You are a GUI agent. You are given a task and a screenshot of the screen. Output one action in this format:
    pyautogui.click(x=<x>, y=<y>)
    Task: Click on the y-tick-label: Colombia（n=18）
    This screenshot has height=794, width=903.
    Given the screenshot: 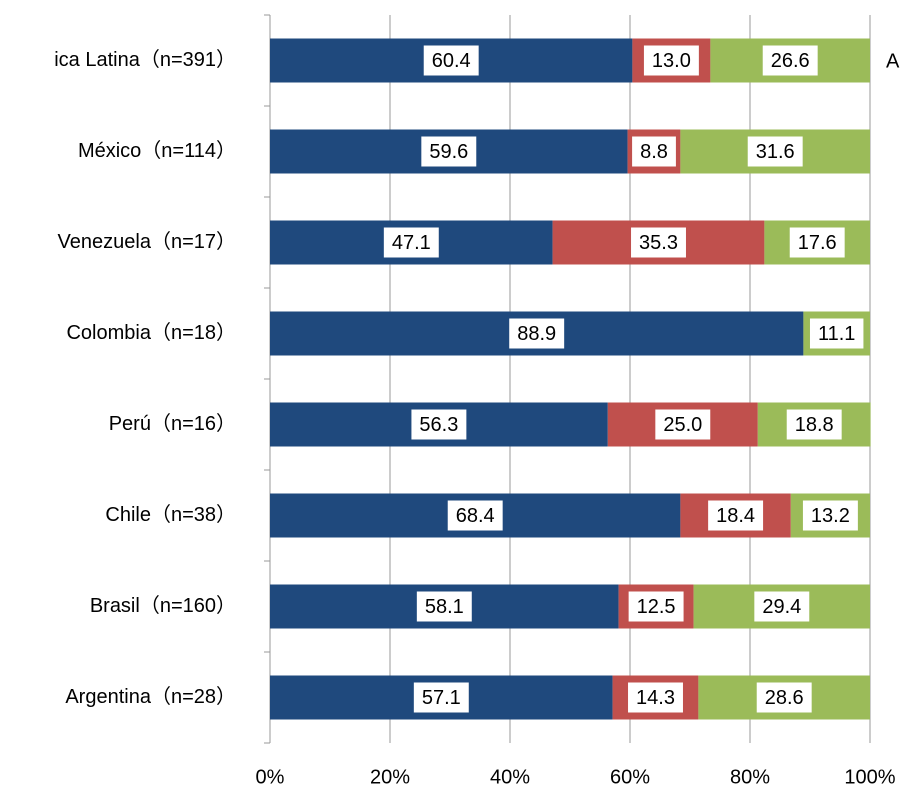 What is the action you would take?
    pyautogui.click(x=151, y=332)
    